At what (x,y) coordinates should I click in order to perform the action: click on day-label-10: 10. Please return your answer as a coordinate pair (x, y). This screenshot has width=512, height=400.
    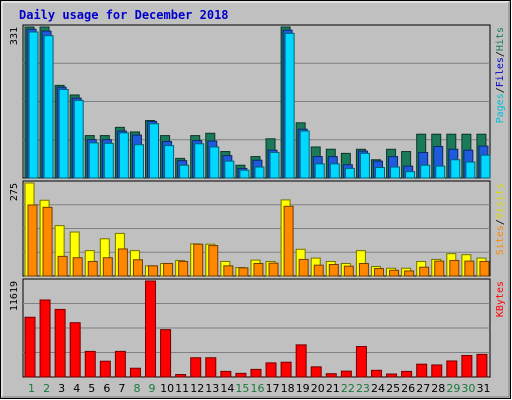
    Looking at the image, I should click on (167, 388).